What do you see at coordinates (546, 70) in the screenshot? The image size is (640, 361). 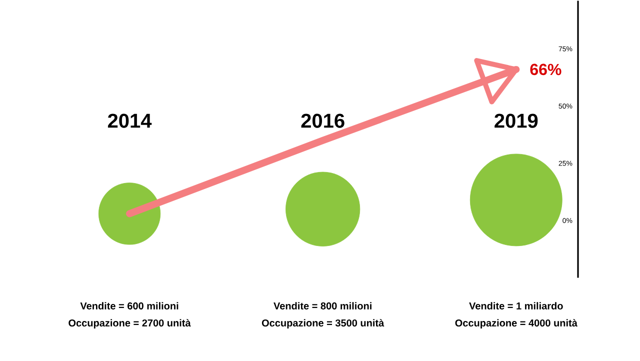 I see `annotation: 66%` at bounding box center [546, 70].